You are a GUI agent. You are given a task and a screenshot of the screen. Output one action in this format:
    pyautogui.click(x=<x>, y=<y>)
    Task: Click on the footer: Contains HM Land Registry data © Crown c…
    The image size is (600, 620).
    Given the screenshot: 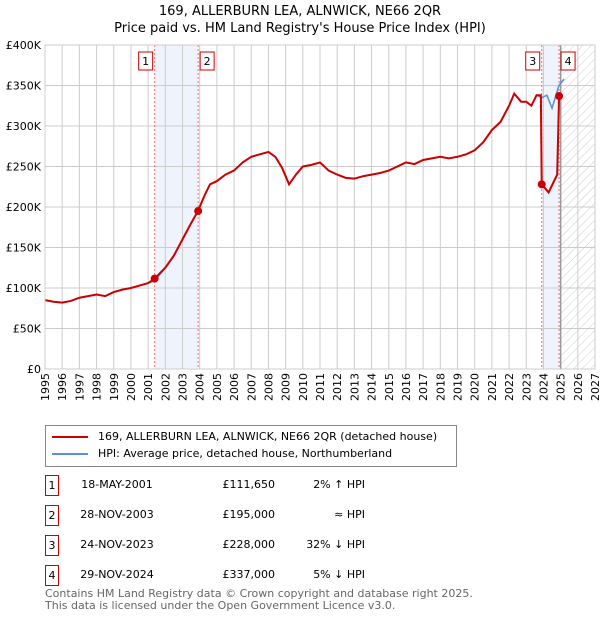 What is the action you would take?
    pyautogui.click(x=259, y=600)
    